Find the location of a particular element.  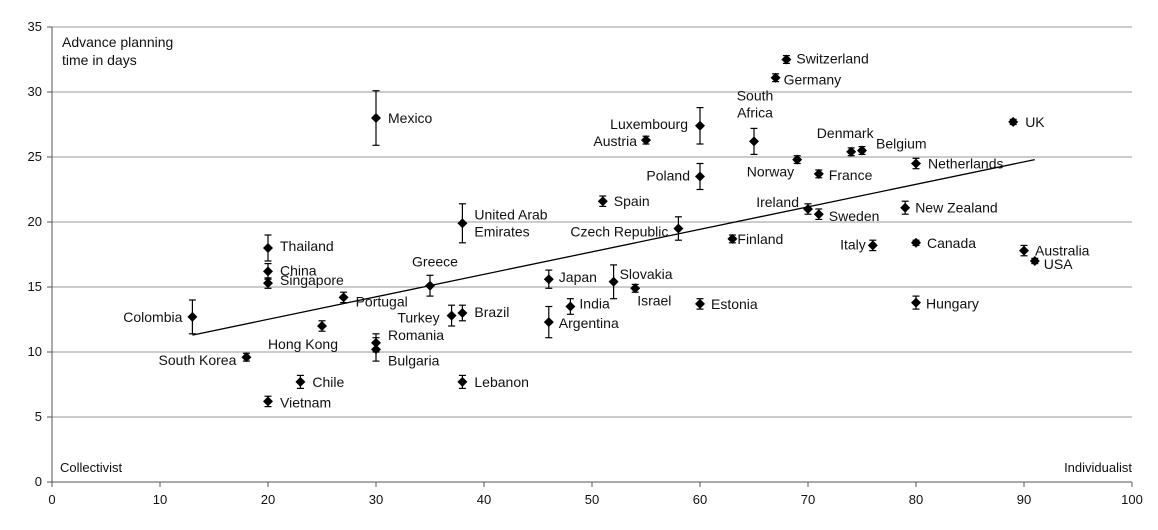

x-tick-label: 100 is located at coordinates (1132, 499).